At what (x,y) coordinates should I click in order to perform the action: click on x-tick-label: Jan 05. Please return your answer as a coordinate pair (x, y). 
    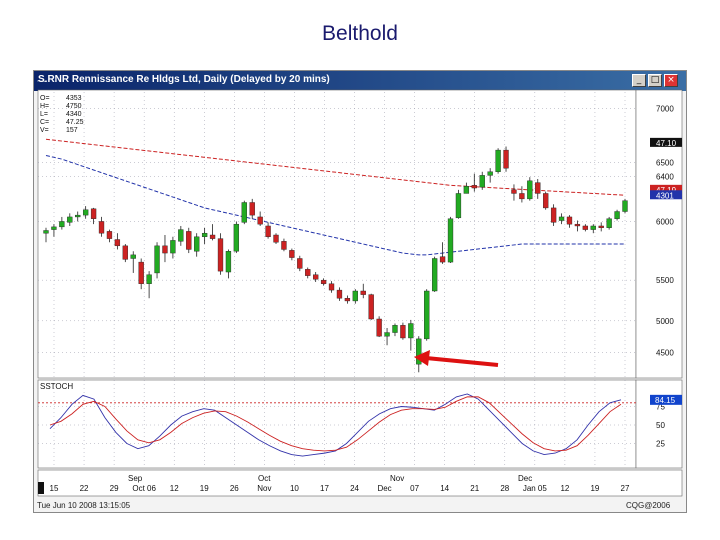
    Looking at the image, I should click on (535, 488).